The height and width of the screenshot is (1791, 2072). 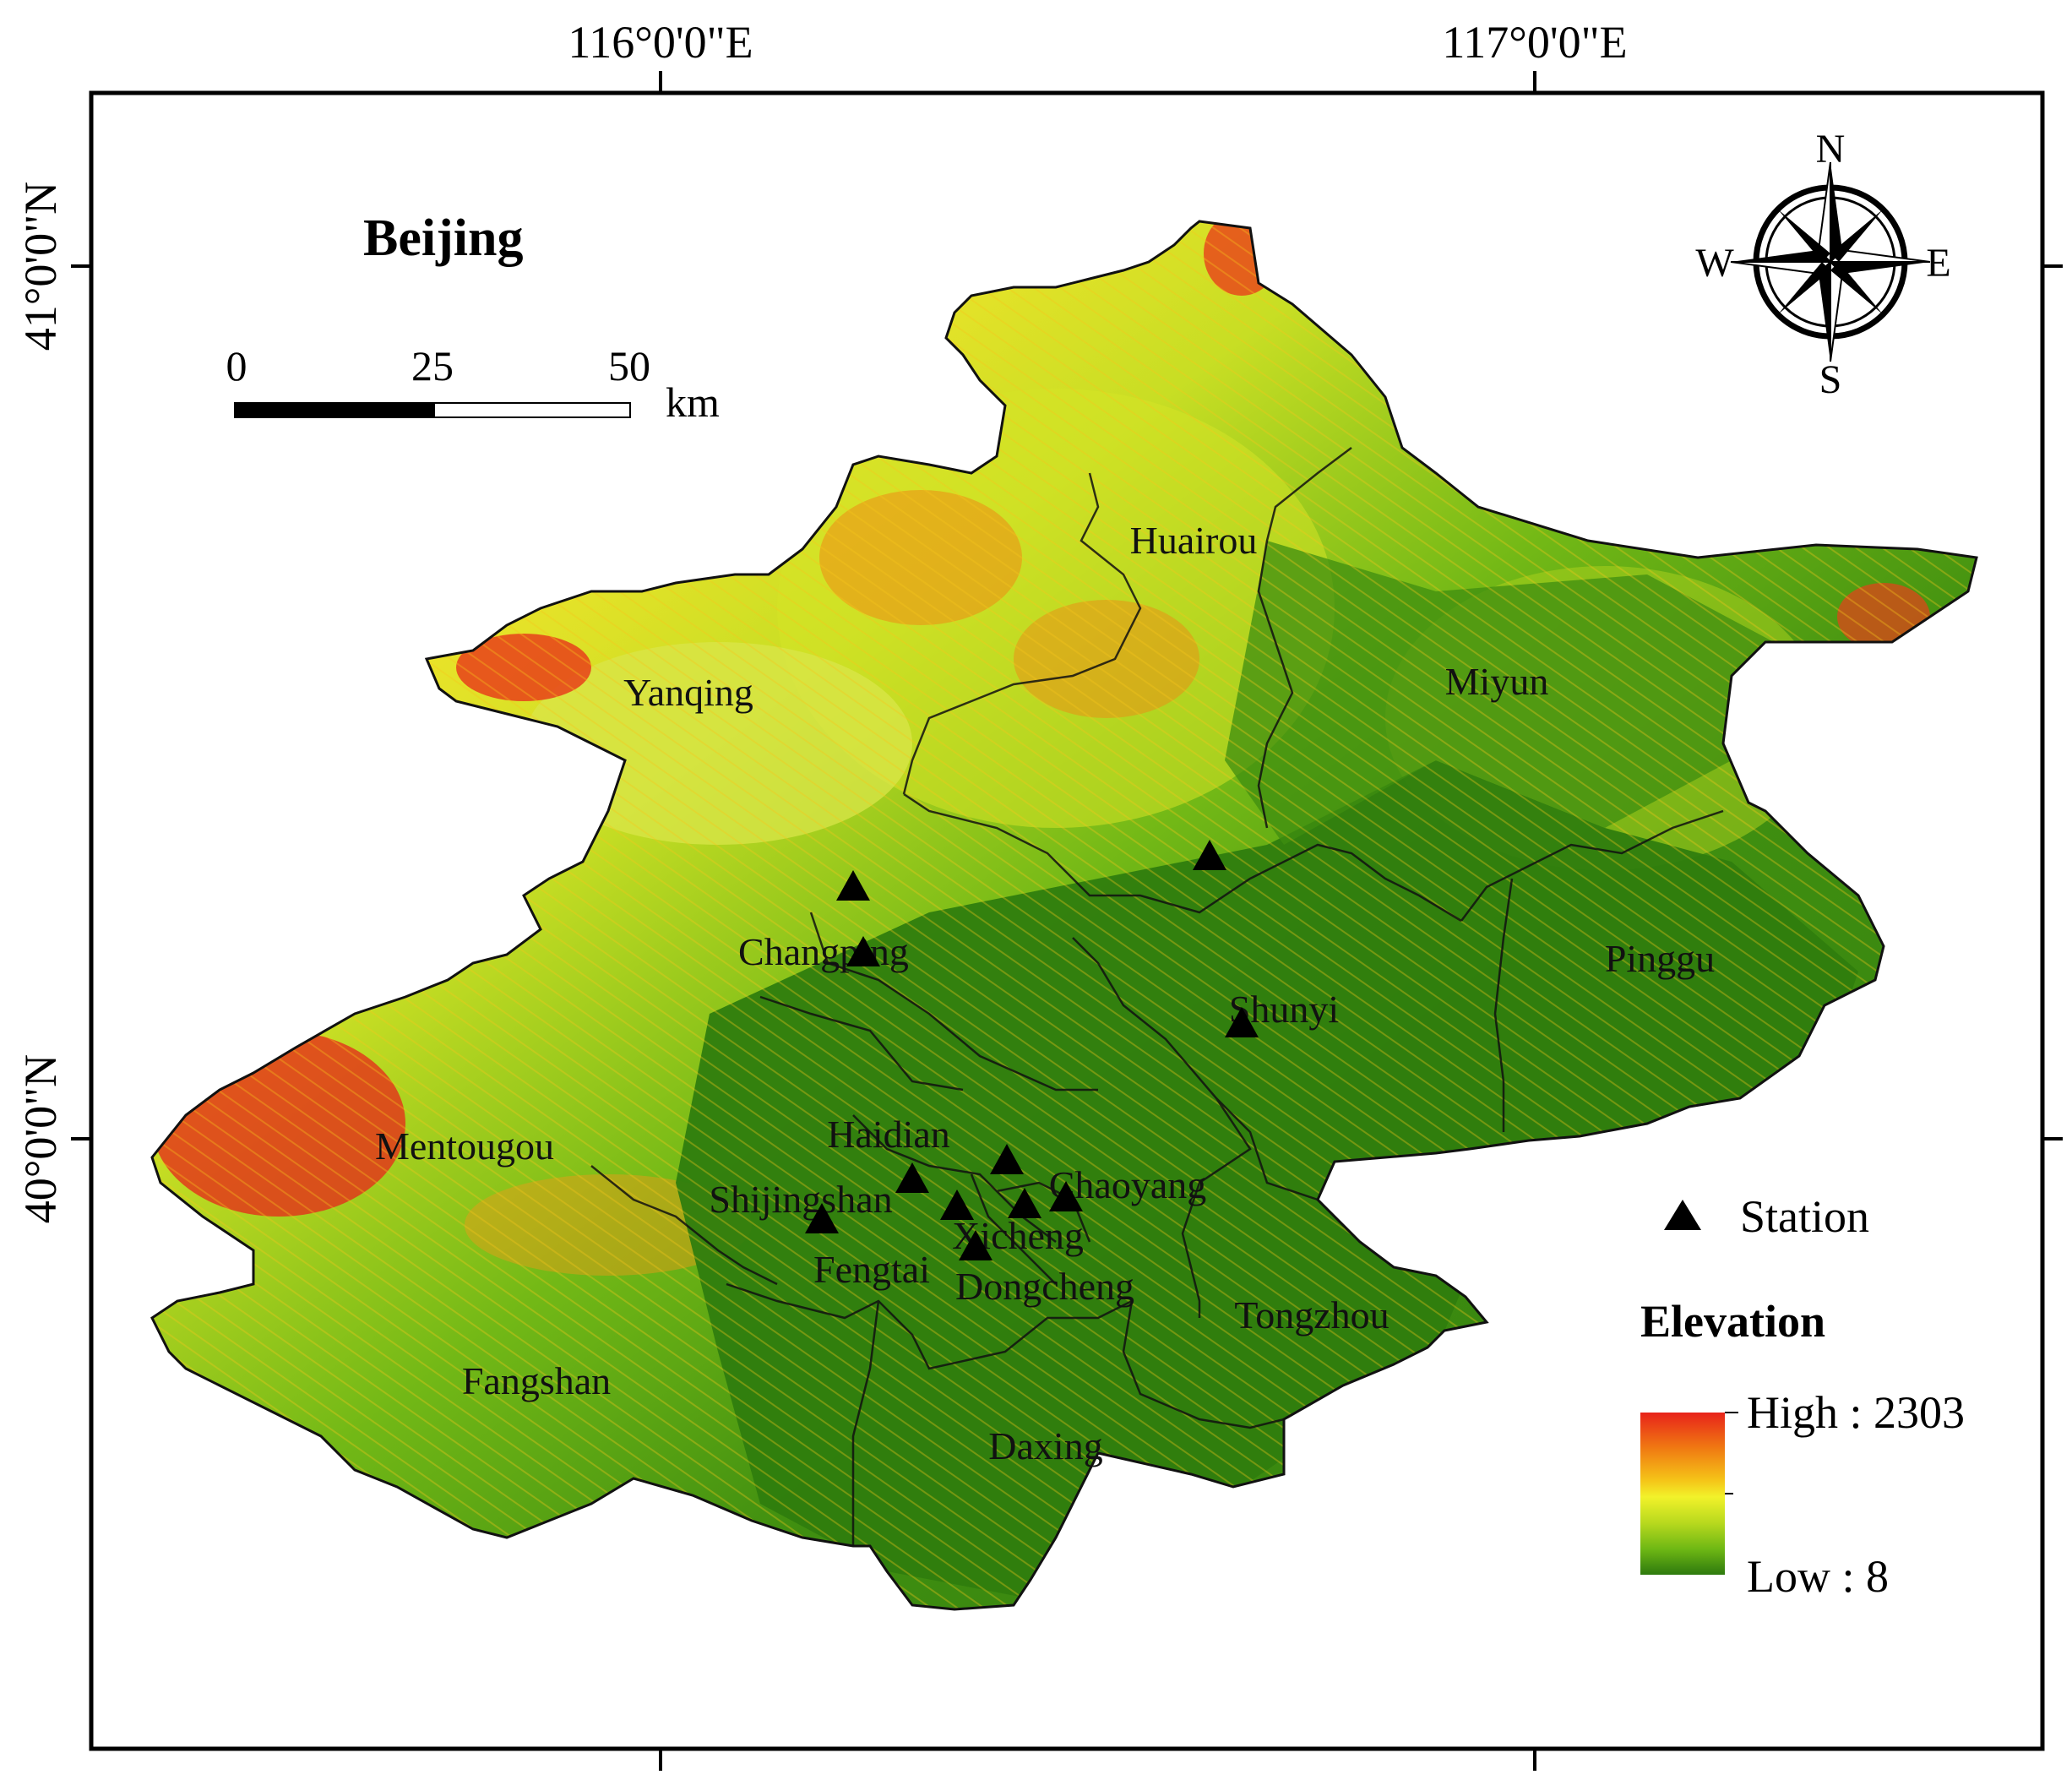 What do you see at coordinates (1311, 1314) in the screenshot?
I see `district-label-tongzhou: Tongzhou` at bounding box center [1311, 1314].